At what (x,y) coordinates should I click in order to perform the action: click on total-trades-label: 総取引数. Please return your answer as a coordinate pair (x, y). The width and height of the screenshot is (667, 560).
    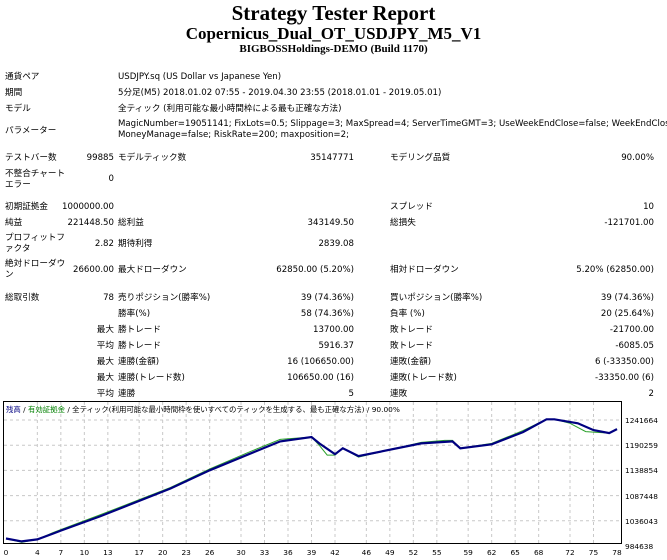
    Looking at the image, I should click on (22, 298).